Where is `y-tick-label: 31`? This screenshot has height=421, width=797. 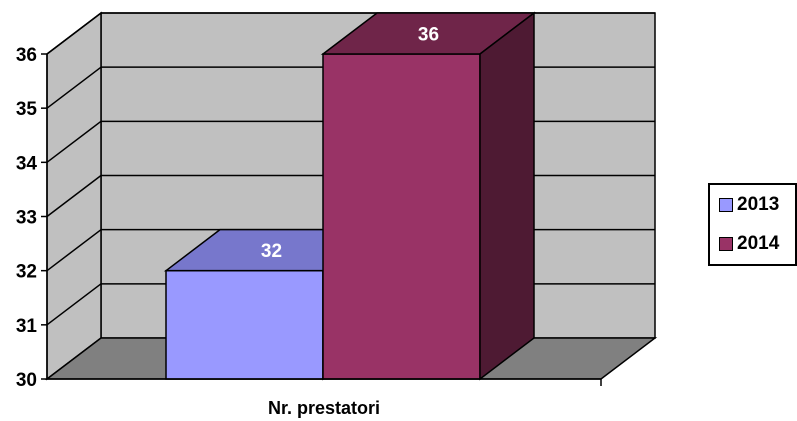 y-tick-label: 31 is located at coordinates (27, 326).